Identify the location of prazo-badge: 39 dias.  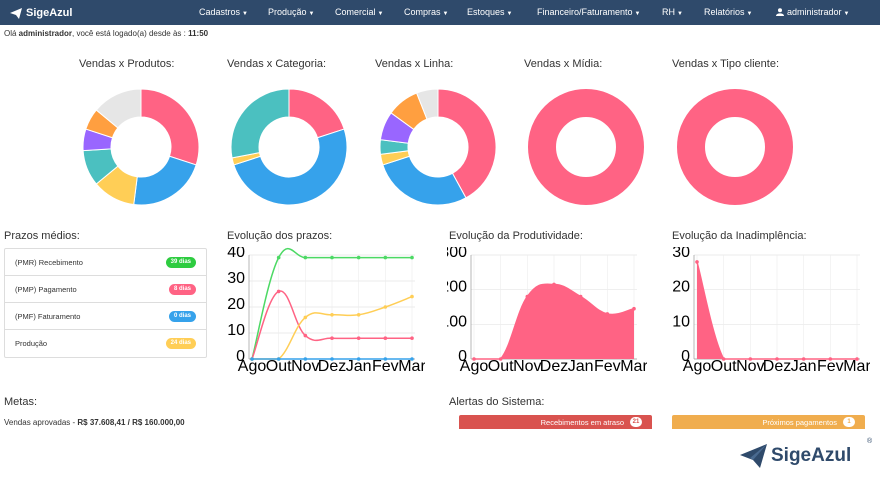
(180, 262).